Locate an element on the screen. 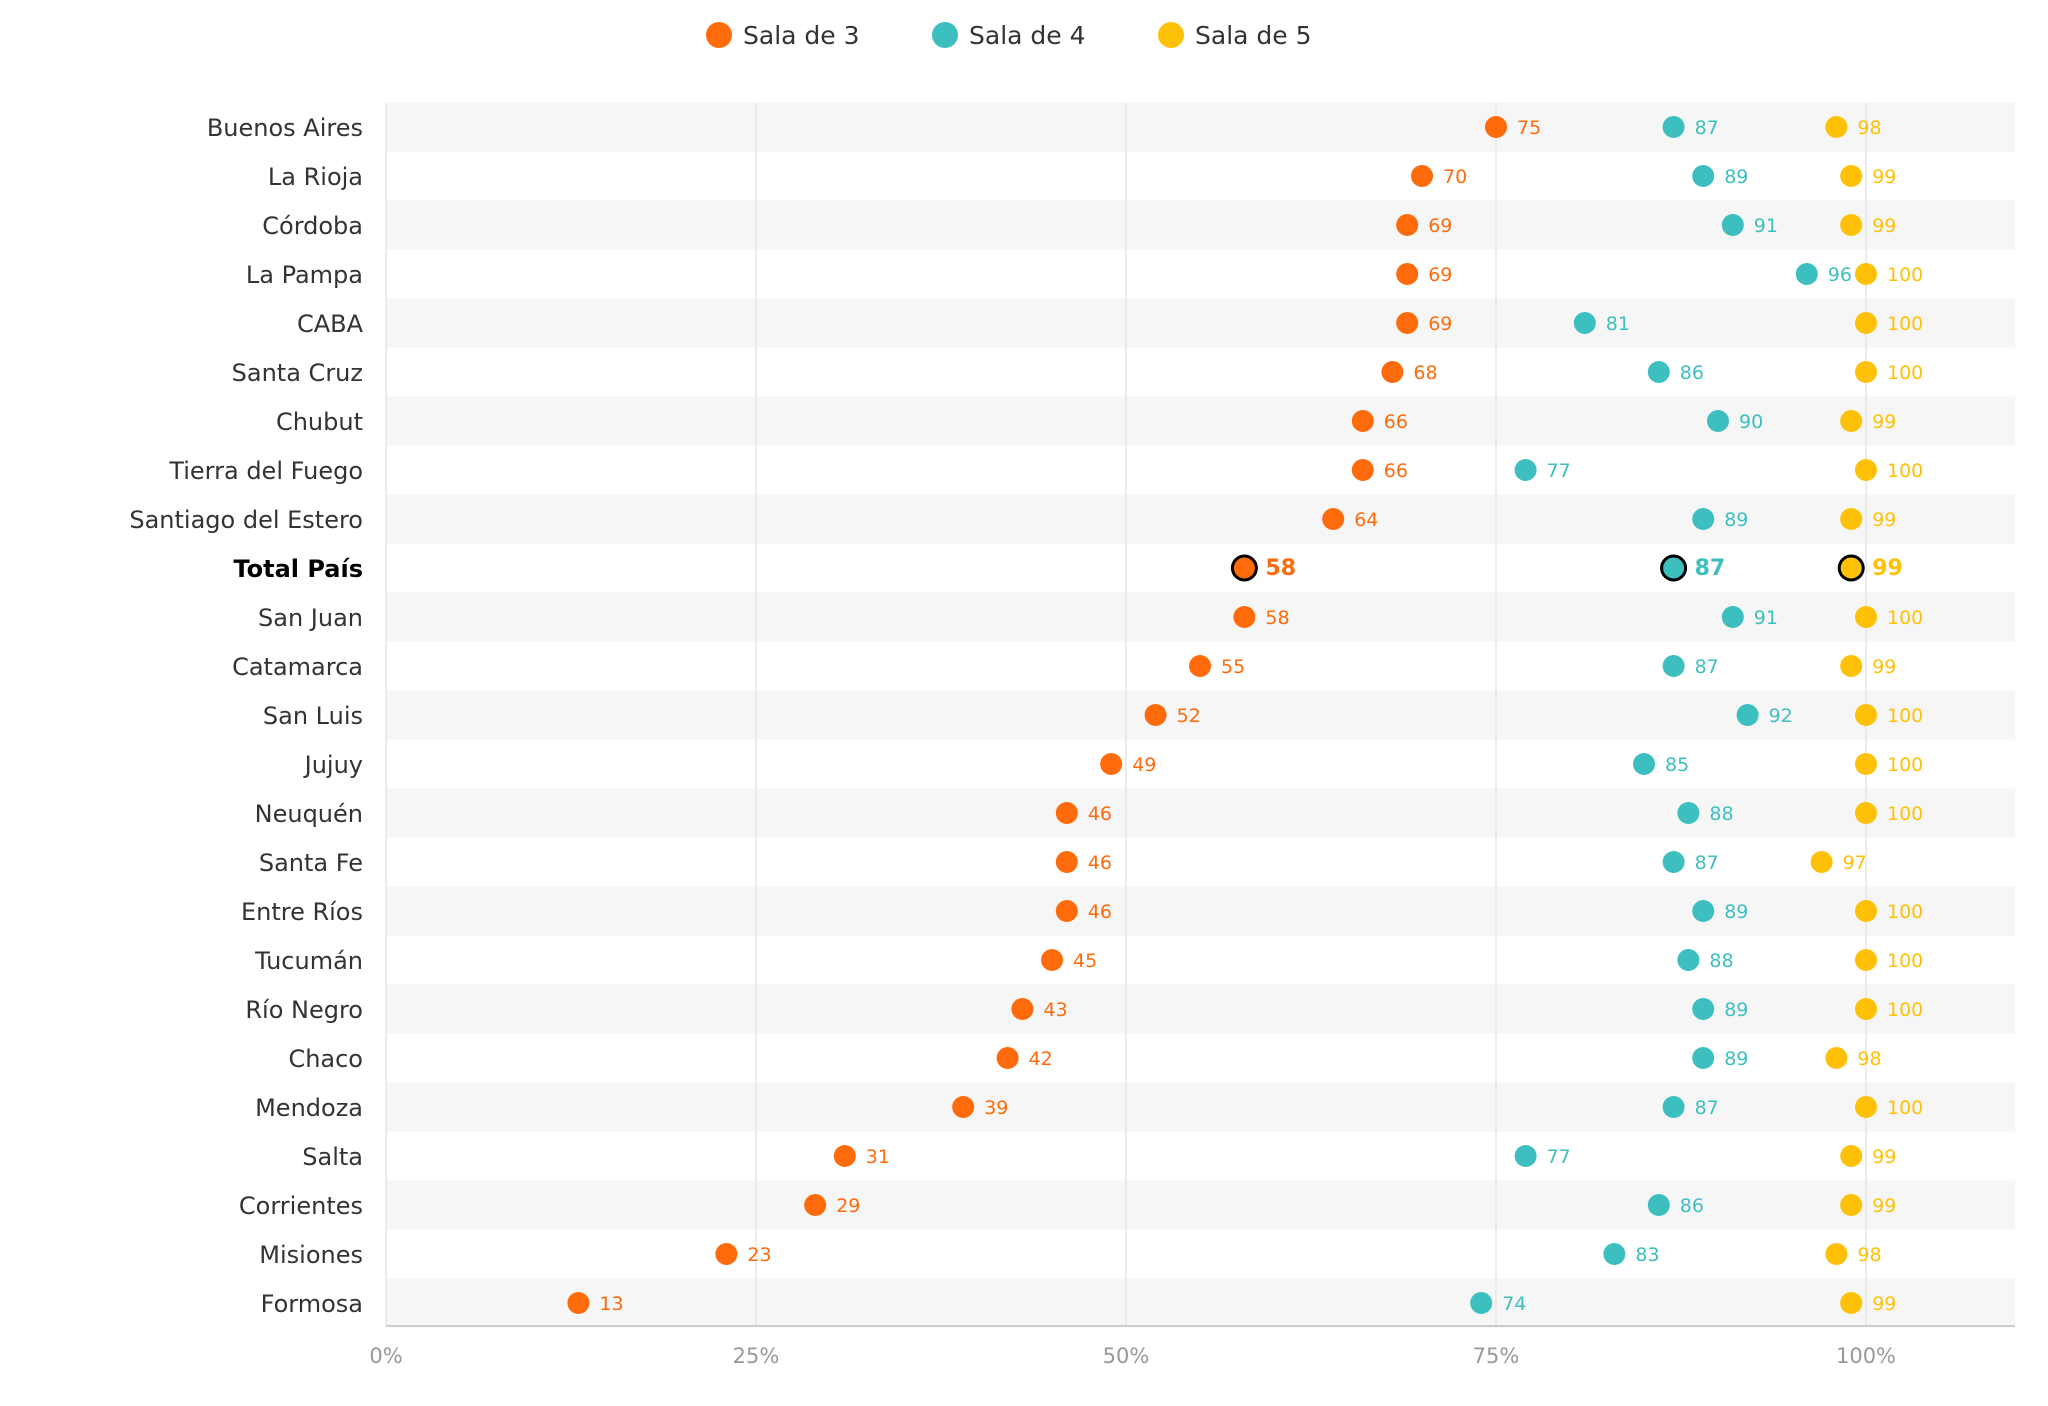 The height and width of the screenshot is (1406, 2048). point-sala-de-4-chaco is located at coordinates (1703, 1058).